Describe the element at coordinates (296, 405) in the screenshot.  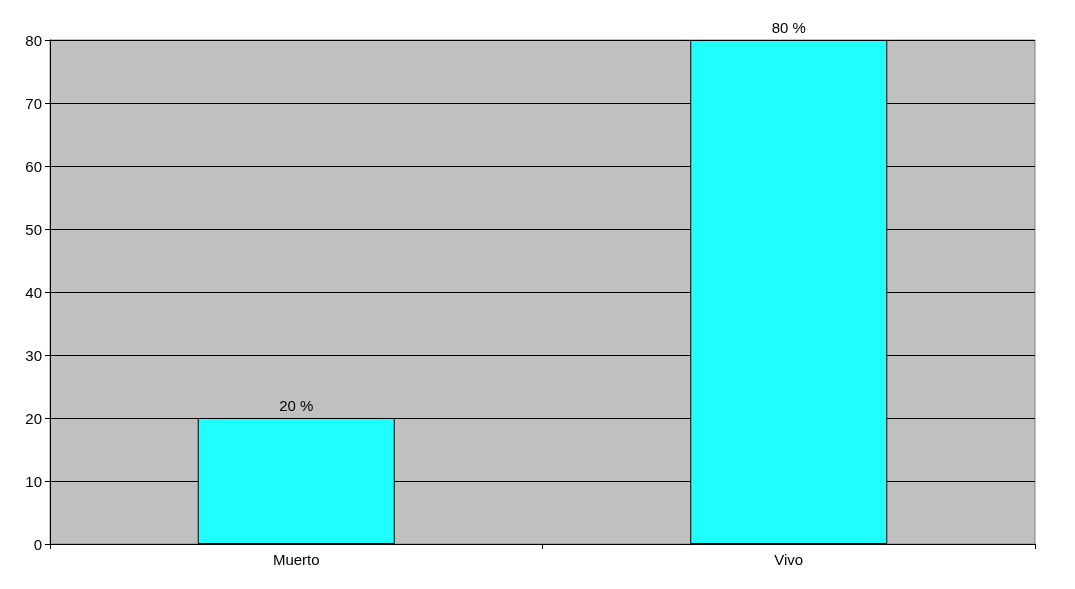
I see `data-label: 20 %` at that location.